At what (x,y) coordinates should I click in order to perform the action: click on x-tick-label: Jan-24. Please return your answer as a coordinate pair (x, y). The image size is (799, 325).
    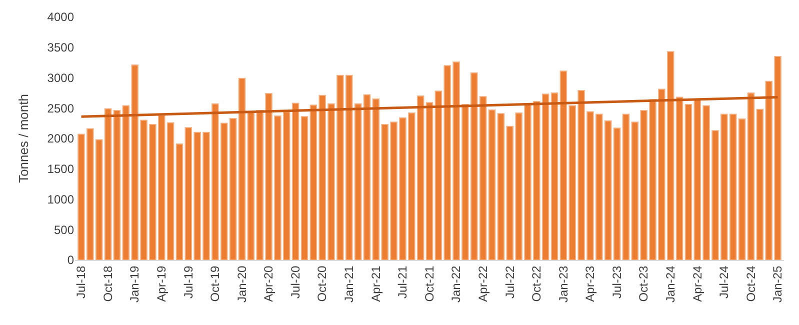
    Looking at the image, I should click on (671, 284).